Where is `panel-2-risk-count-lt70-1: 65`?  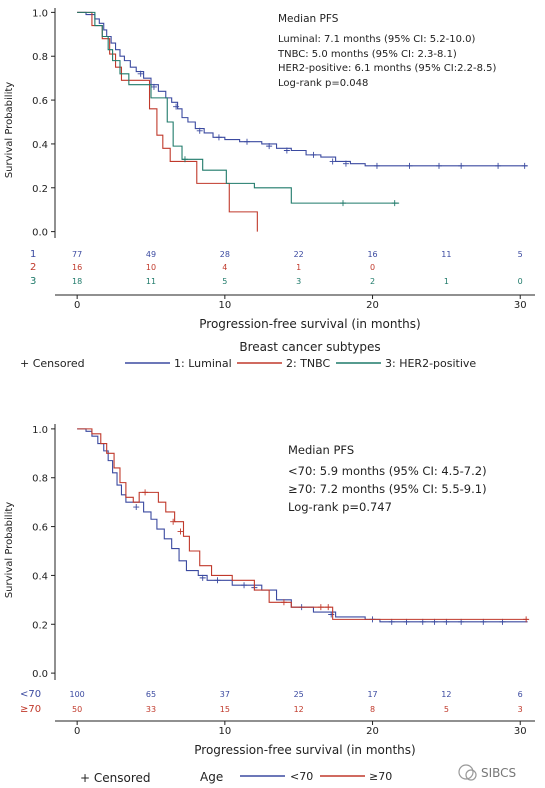
panel-2-risk-count-lt70-1: 65 is located at coordinates (151, 694).